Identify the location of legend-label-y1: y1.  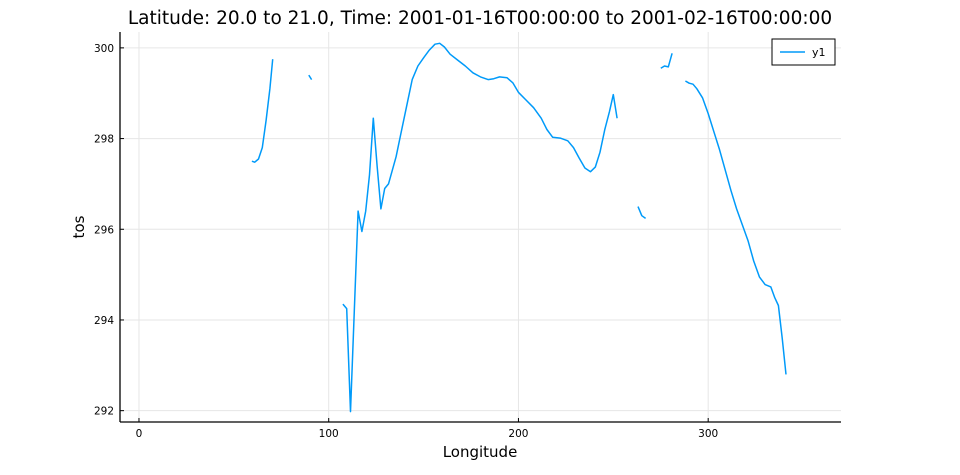
(819, 52).